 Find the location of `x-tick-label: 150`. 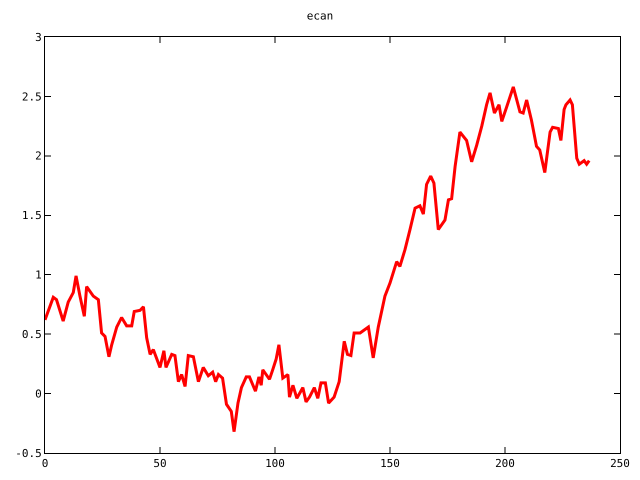

x-tick-label: 150 is located at coordinates (390, 463).